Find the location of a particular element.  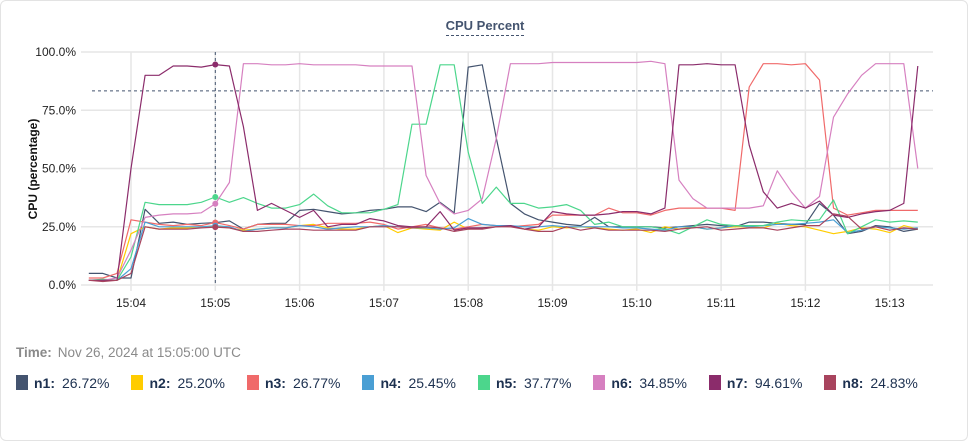

x-tick-label: 15:04 is located at coordinates (131, 303).